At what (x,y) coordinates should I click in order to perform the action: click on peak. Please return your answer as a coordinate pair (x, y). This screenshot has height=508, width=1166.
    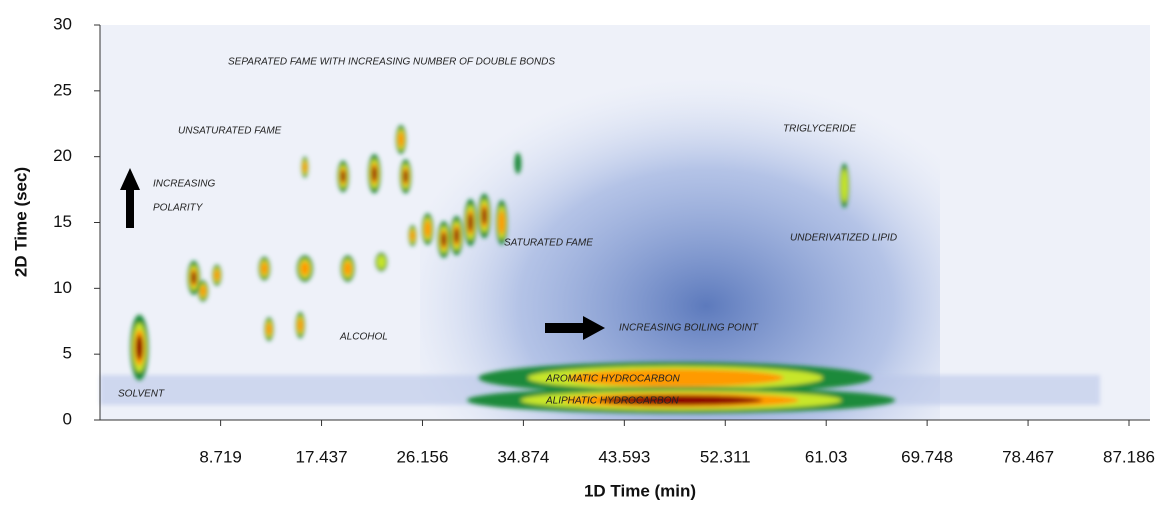
    Looking at the image, I should click on (518, 163).